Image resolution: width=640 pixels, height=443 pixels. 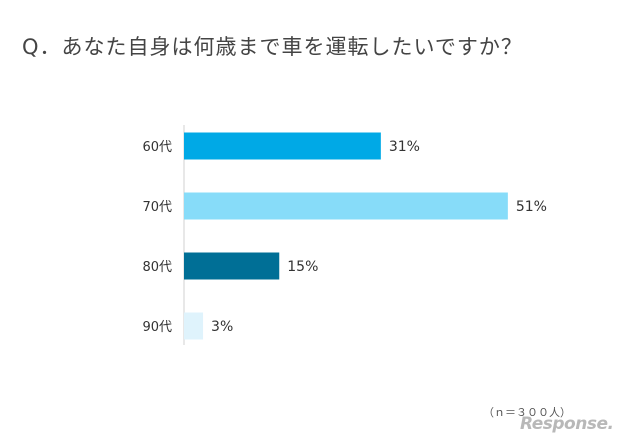 What do you see at coordinates (302, 267) in the screenshot?
I see `value-label-3: 15%` at bounding box center [302, 267].